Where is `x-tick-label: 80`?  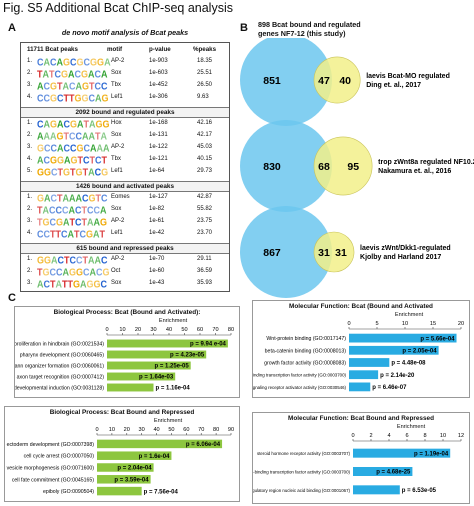
x-tick-label: 80 is located at coordinates (216, 430).